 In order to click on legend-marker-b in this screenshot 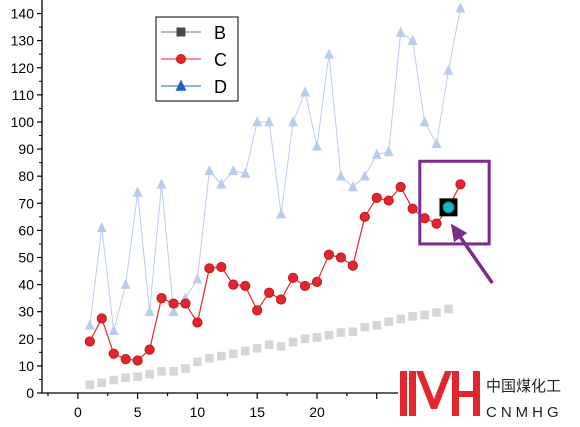, I will do `click(181, 32)`.